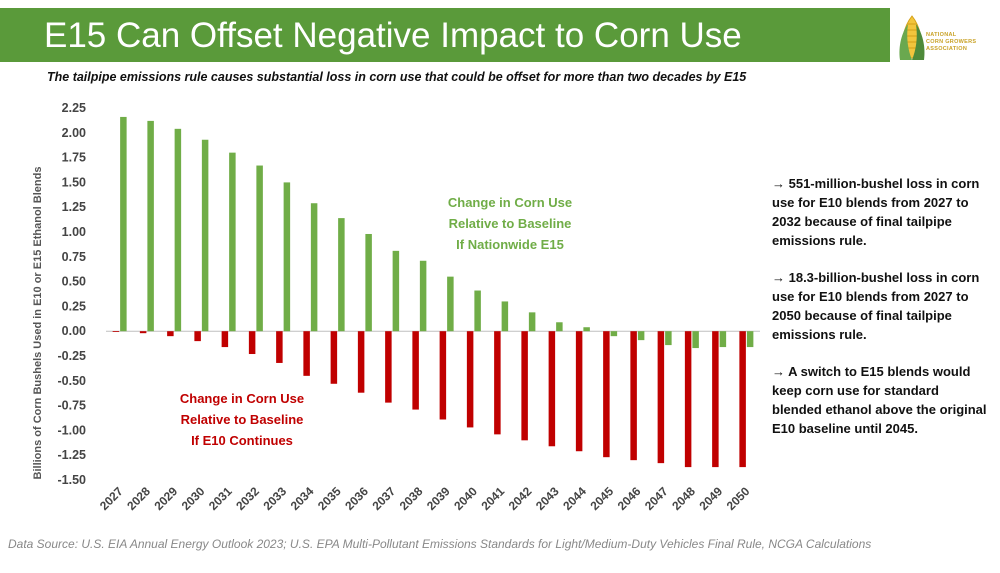  Describe the element at coordinates (710, 498) in the screenshot. I see `x-tick-label: 2049` at that location.